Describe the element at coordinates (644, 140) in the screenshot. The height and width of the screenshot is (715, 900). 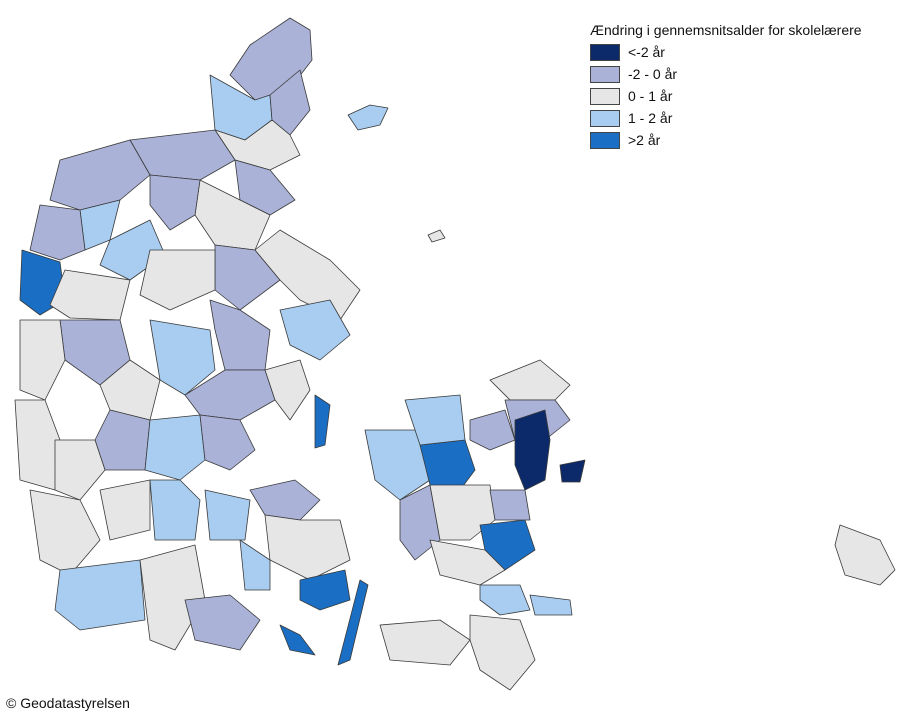
I see `legend-label: >2 år` at that location.